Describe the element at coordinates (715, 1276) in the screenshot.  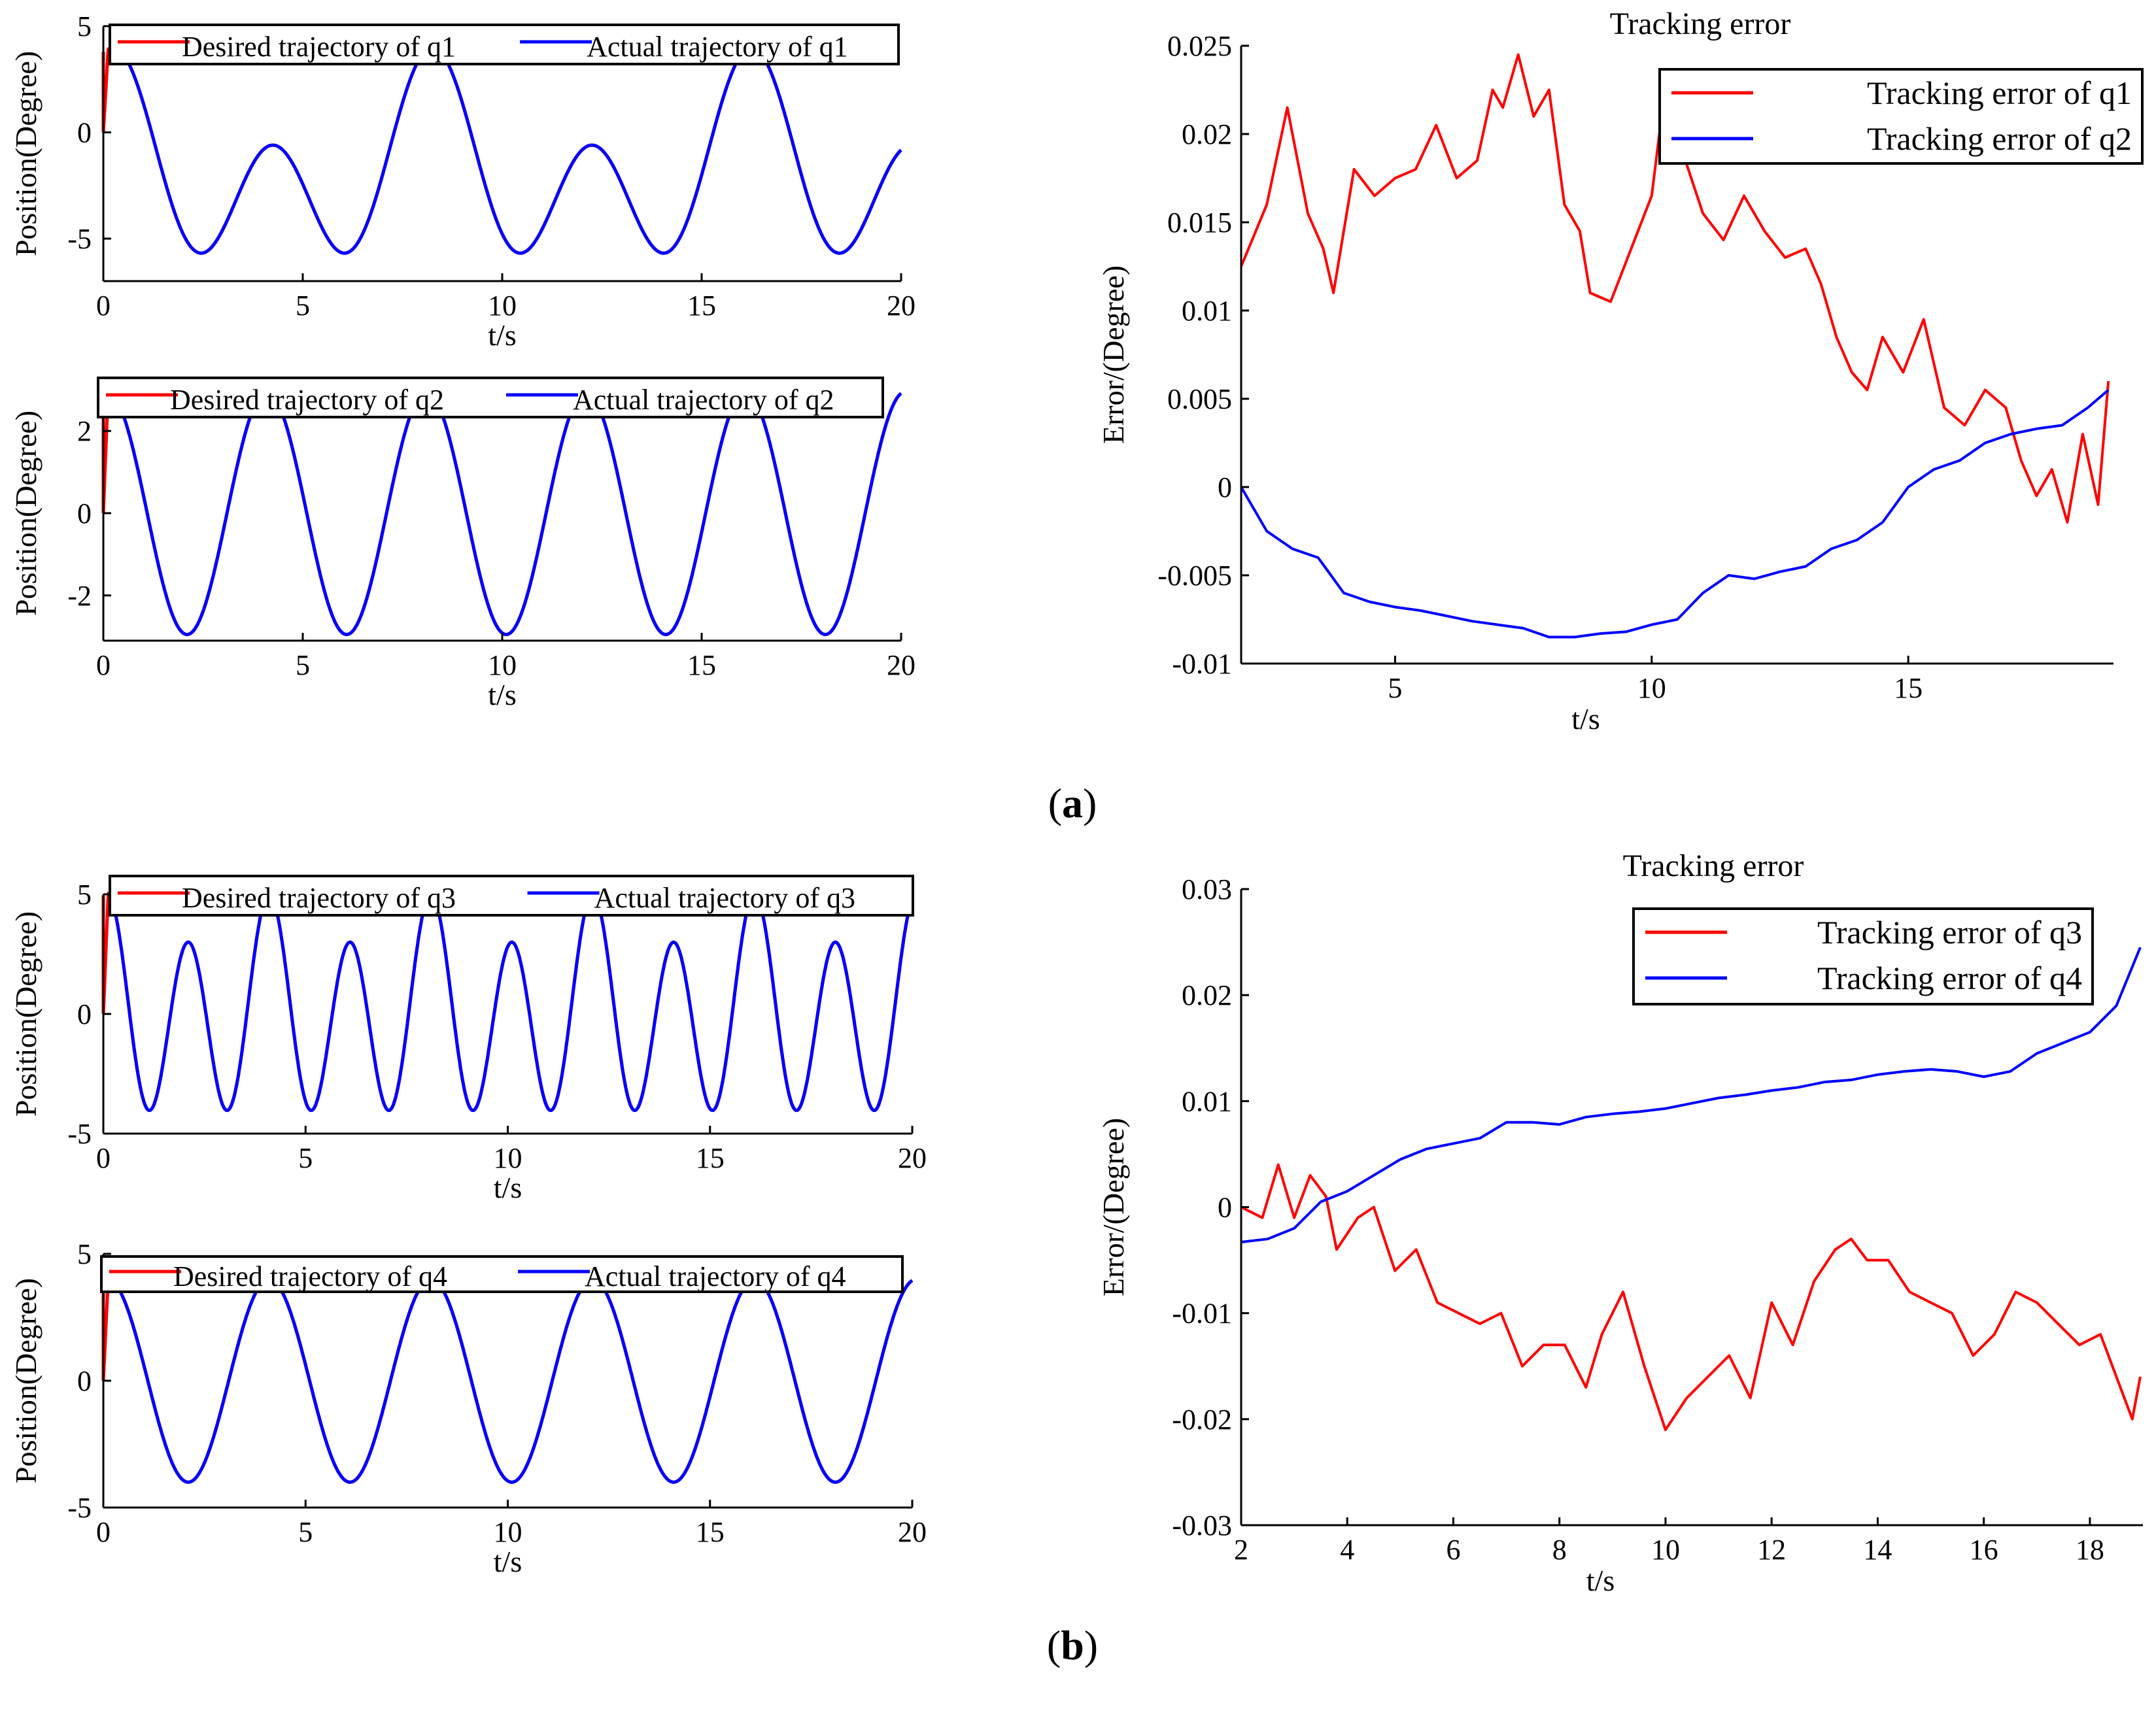
I see `legend-label-actual: Actual trajectory of q4` at that location.